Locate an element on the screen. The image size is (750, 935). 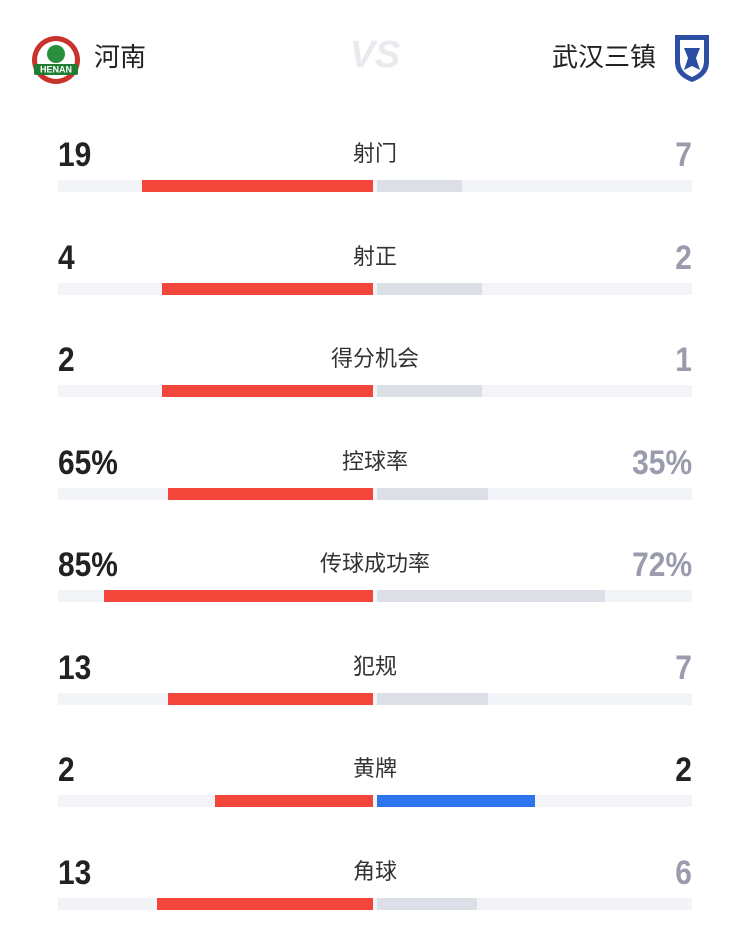
away-badge is located at coordinates (692, 58).